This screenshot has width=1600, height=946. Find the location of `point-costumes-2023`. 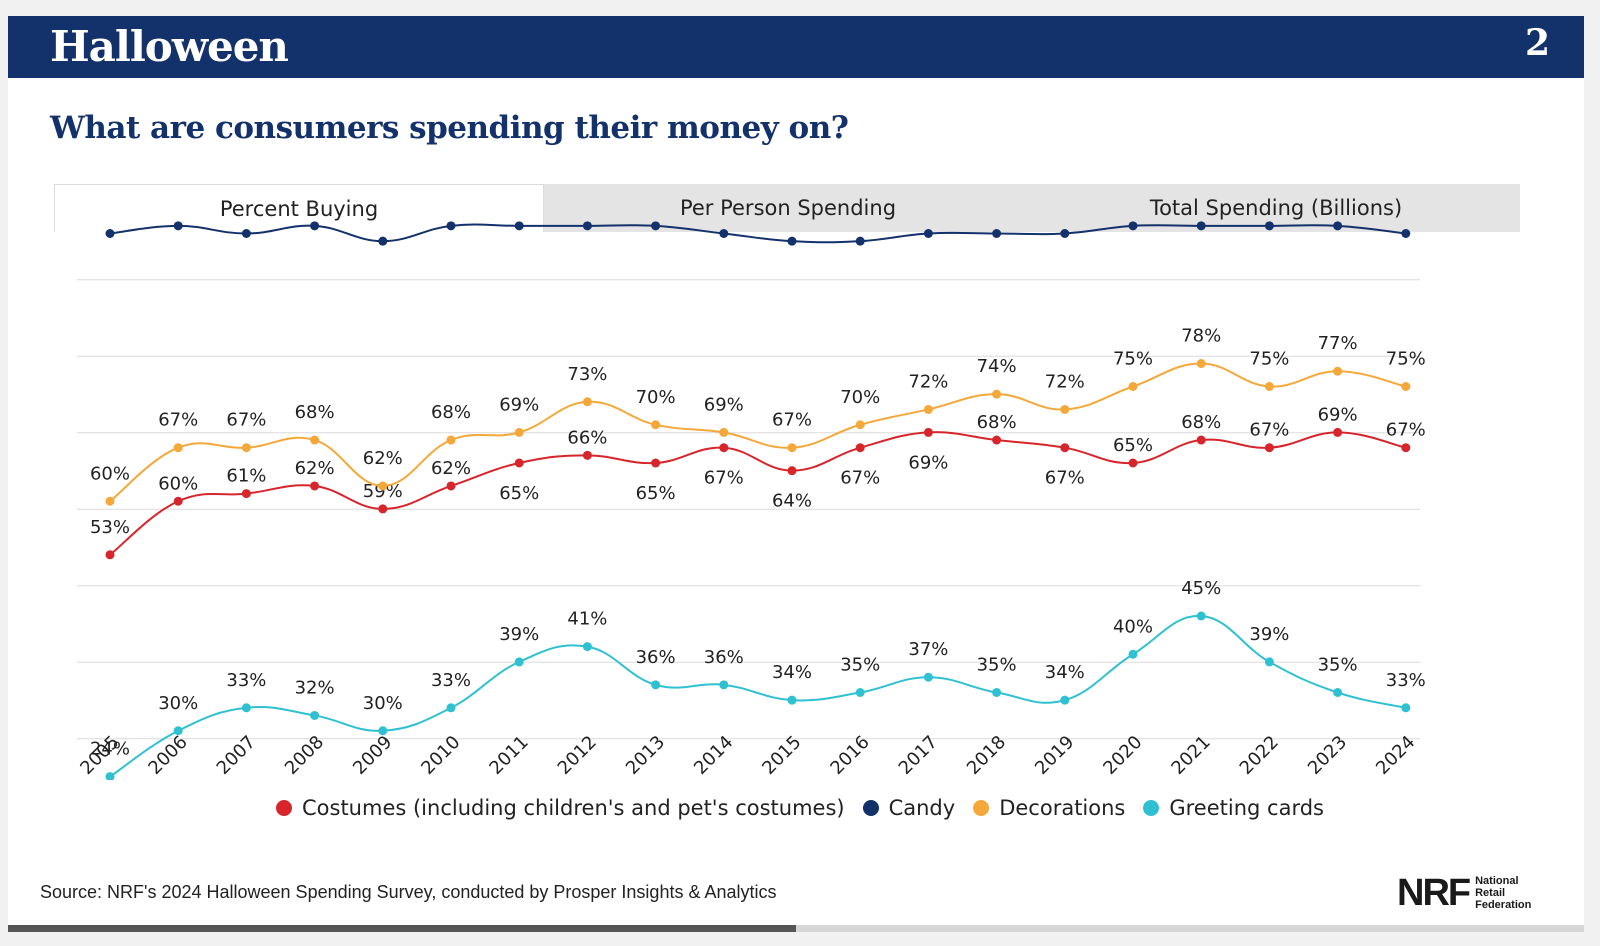

point-costumes-2023 is located at coordinates (1338, 432).